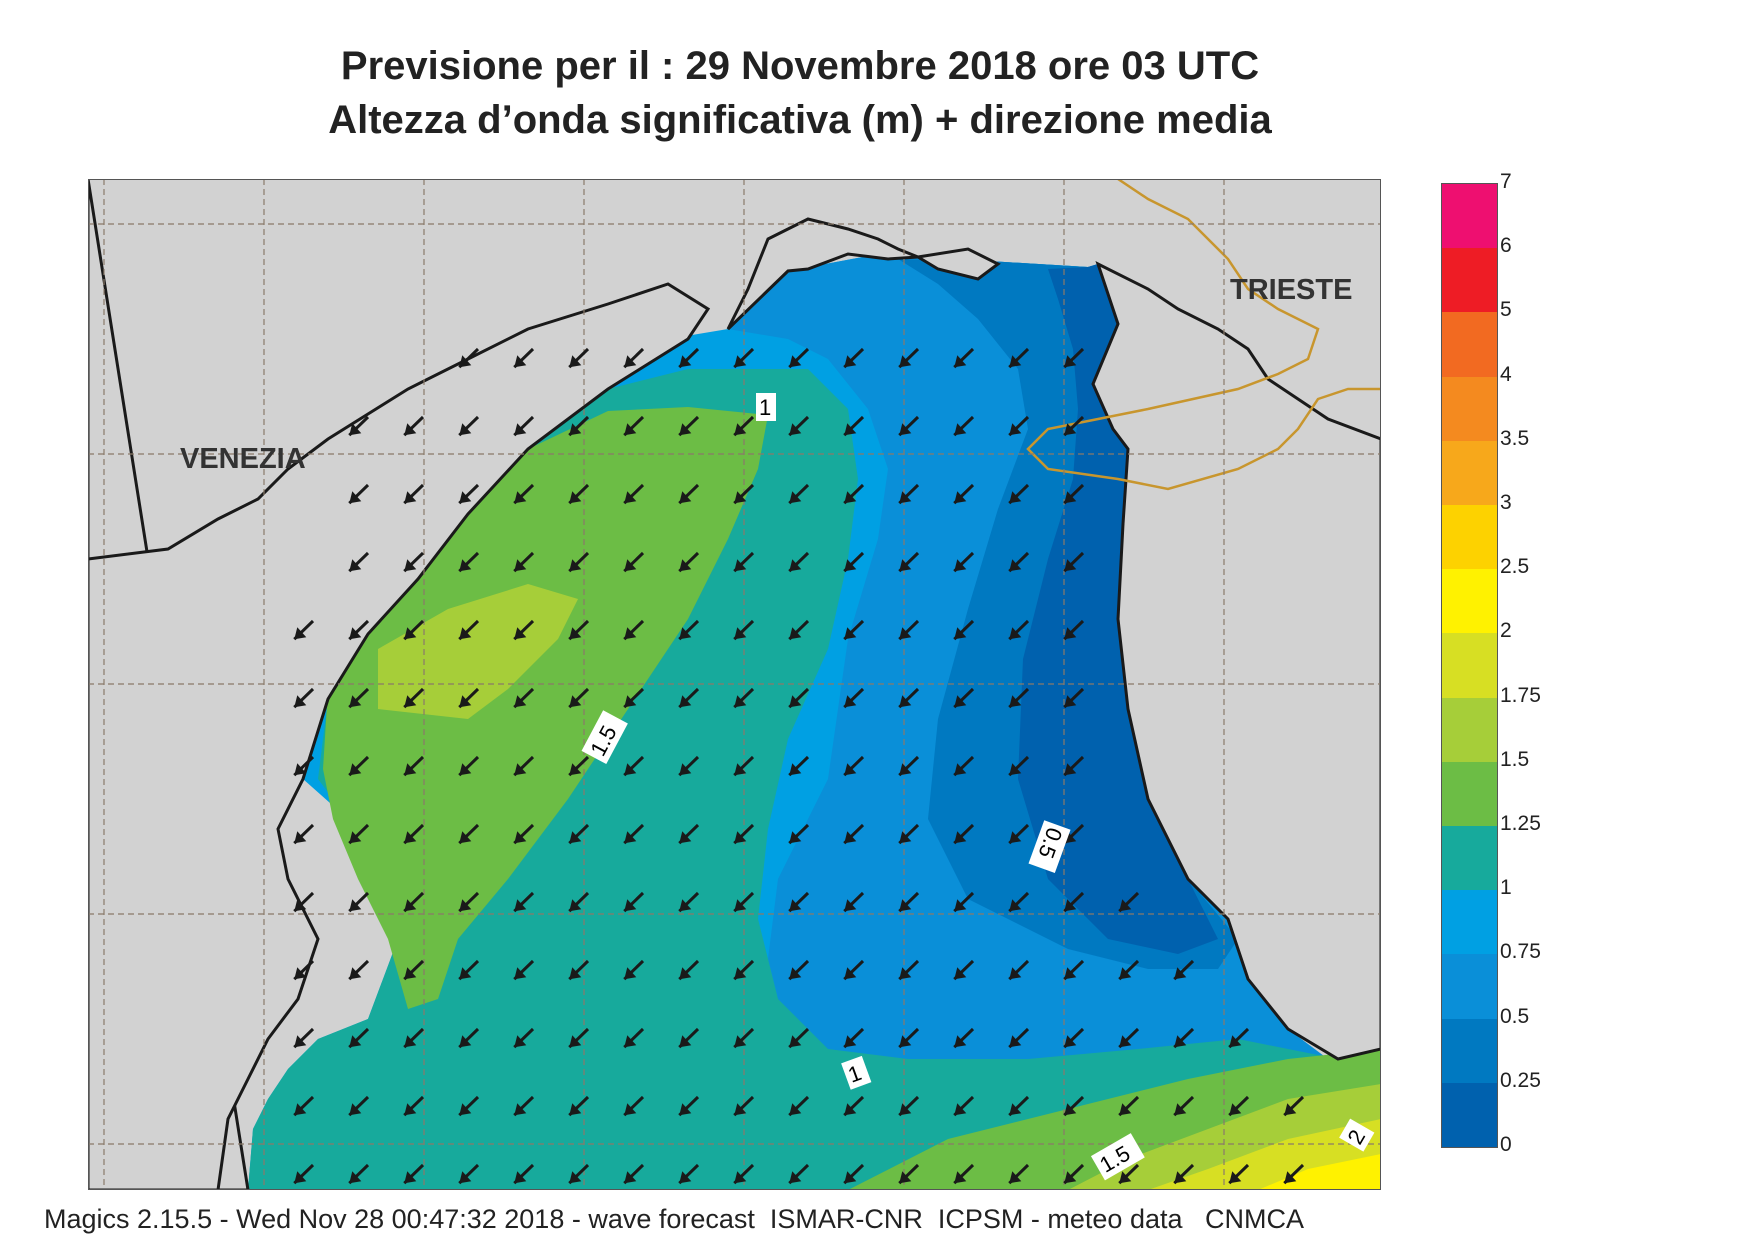  What do you see at coordinates (1506, 310) in the screenshot?
I see `colorbar-tick-label: 5` at bounding box center [1506, 310].